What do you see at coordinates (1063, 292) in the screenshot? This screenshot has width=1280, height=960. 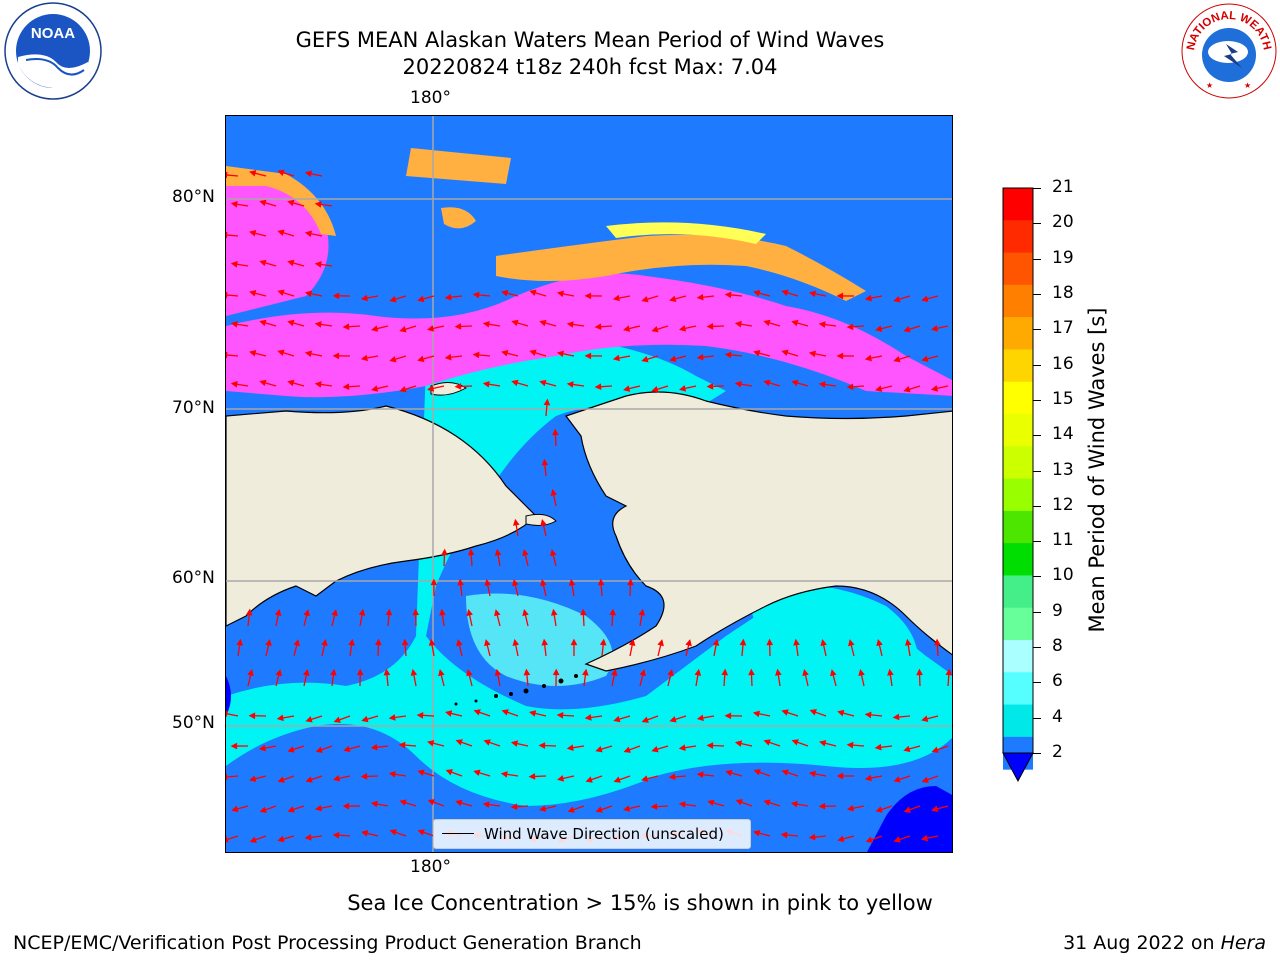 I see `colorbar-tick-label: 18` at bounding box center [1063, 292].